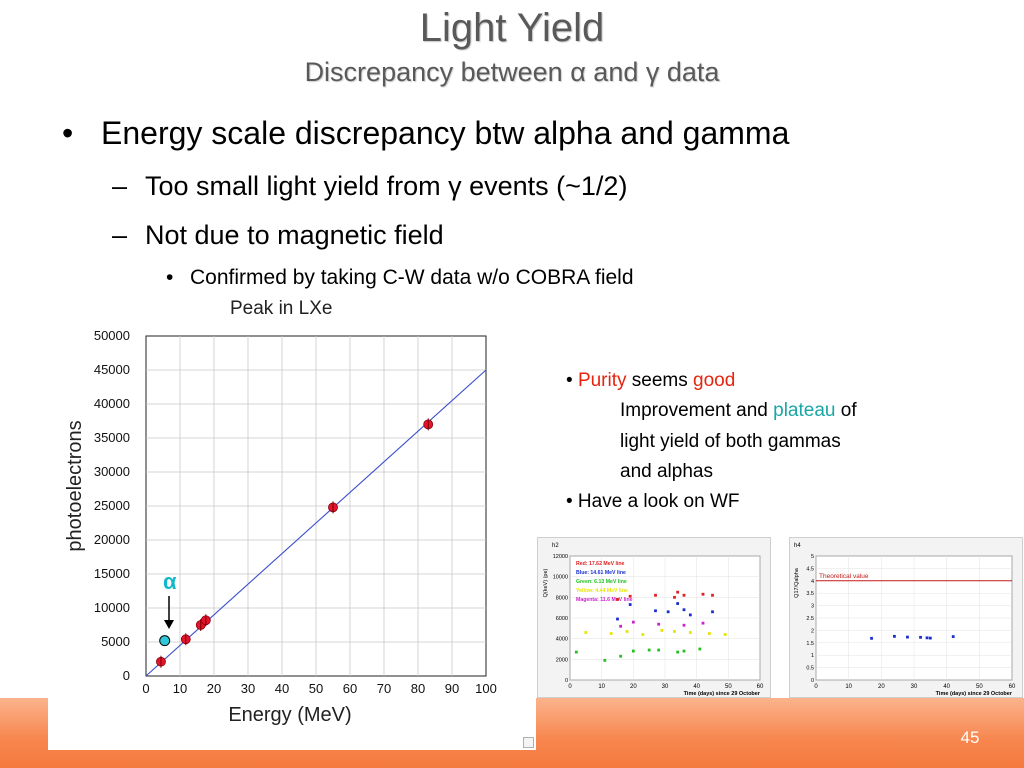  What do you see at coordinates (776, 381) in the screenshot?
I see `side-note-purity: • Purity seems good` at bounding box center [776, 381].